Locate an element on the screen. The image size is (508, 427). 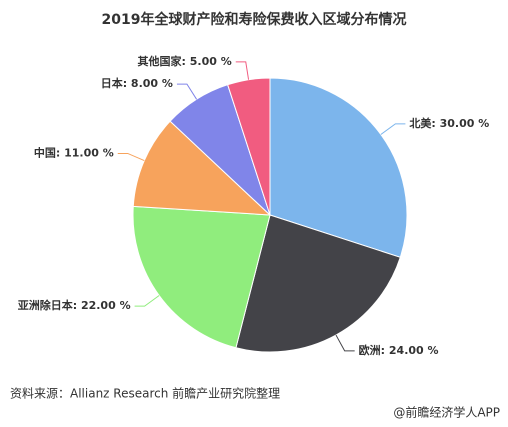
chart-title: 2019年全球财产险和寿险保费收入区域分布情况 is located at coordinates (254, 19).